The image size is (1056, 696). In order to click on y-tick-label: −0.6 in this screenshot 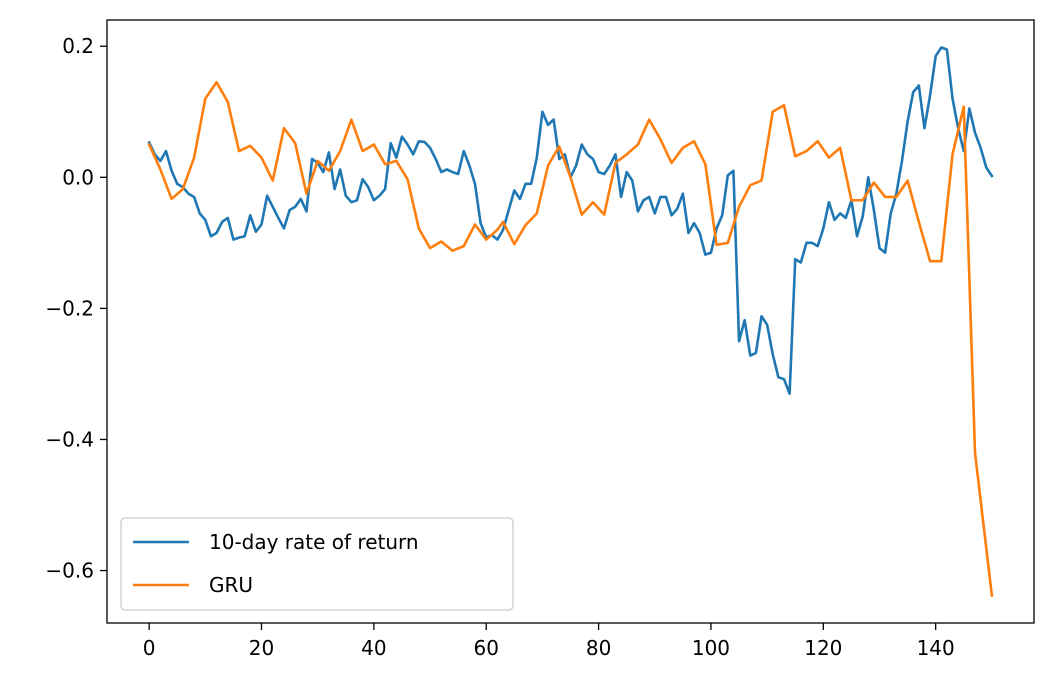, I will do `click(69, 571)`.